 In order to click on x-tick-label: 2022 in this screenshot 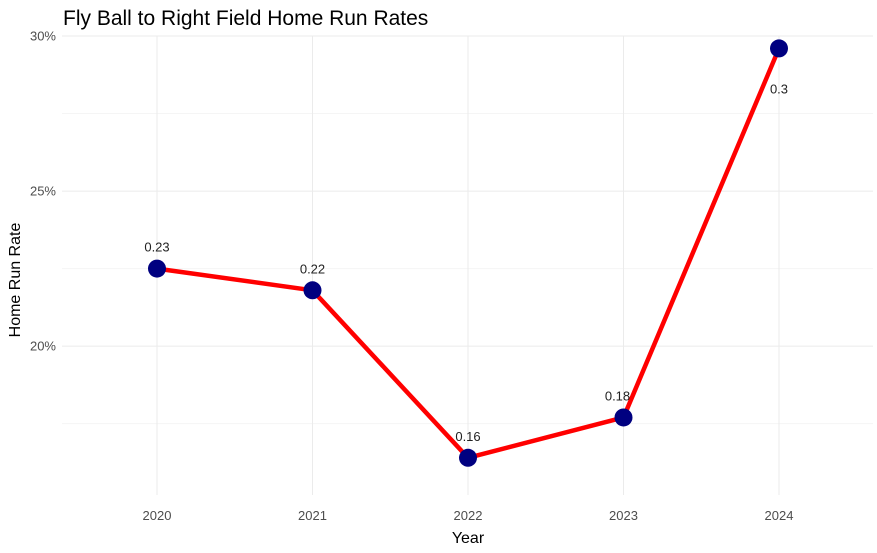, I will do `click(468, 515)`.